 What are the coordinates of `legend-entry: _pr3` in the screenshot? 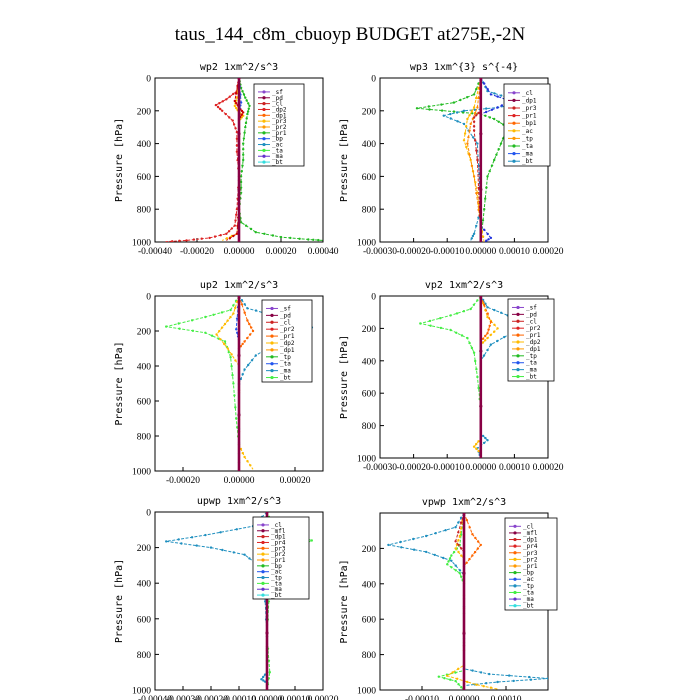 It's located at (278, 548).